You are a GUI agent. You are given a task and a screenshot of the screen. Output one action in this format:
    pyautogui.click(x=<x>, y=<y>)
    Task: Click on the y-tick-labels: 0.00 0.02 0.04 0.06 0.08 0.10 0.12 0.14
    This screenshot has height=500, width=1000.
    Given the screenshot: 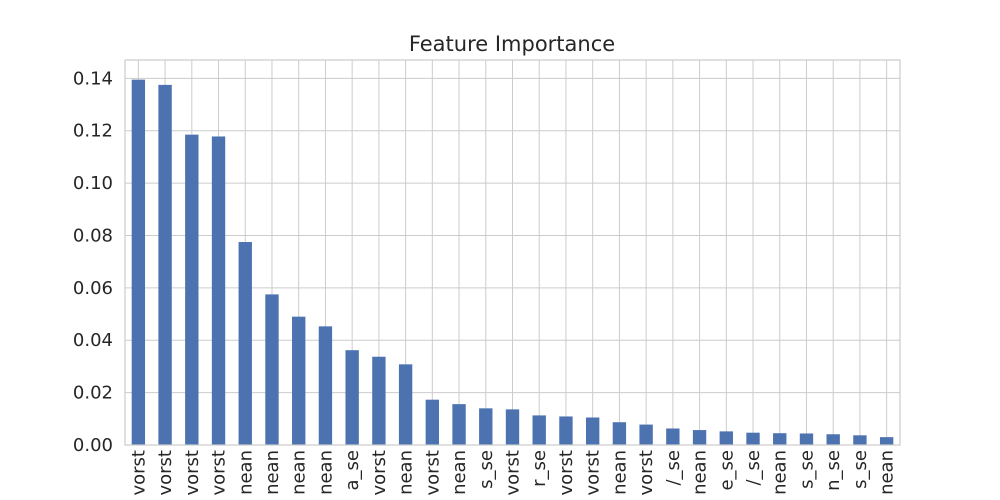 What is the action you would take?
    pyautogui.click(x=93, y=262)
    